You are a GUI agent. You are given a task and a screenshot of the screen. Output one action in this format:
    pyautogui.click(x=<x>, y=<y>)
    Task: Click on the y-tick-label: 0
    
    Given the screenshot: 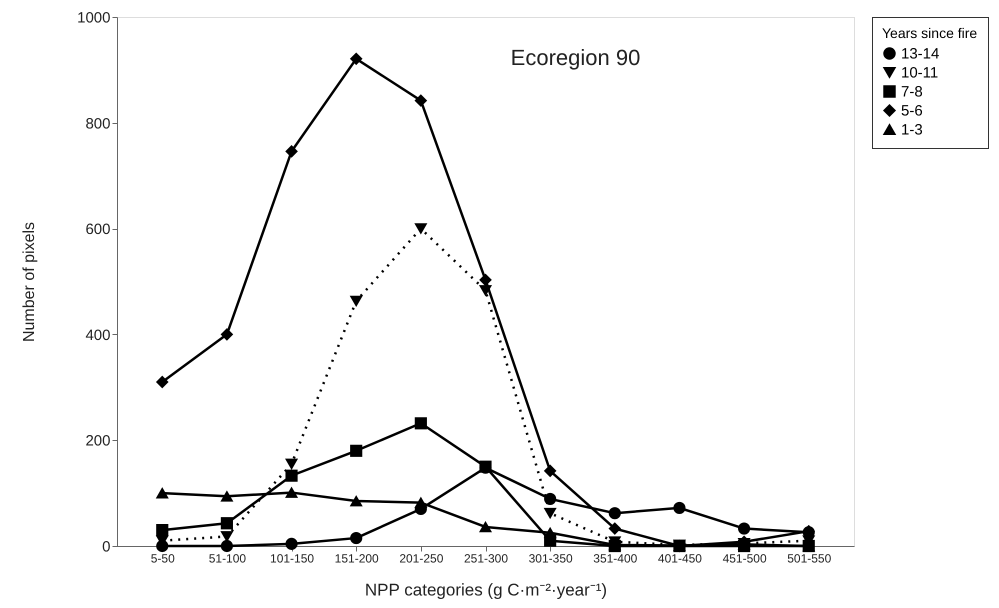 What is the action you would take?
    pyautogui.click(x=106, y=547)
    